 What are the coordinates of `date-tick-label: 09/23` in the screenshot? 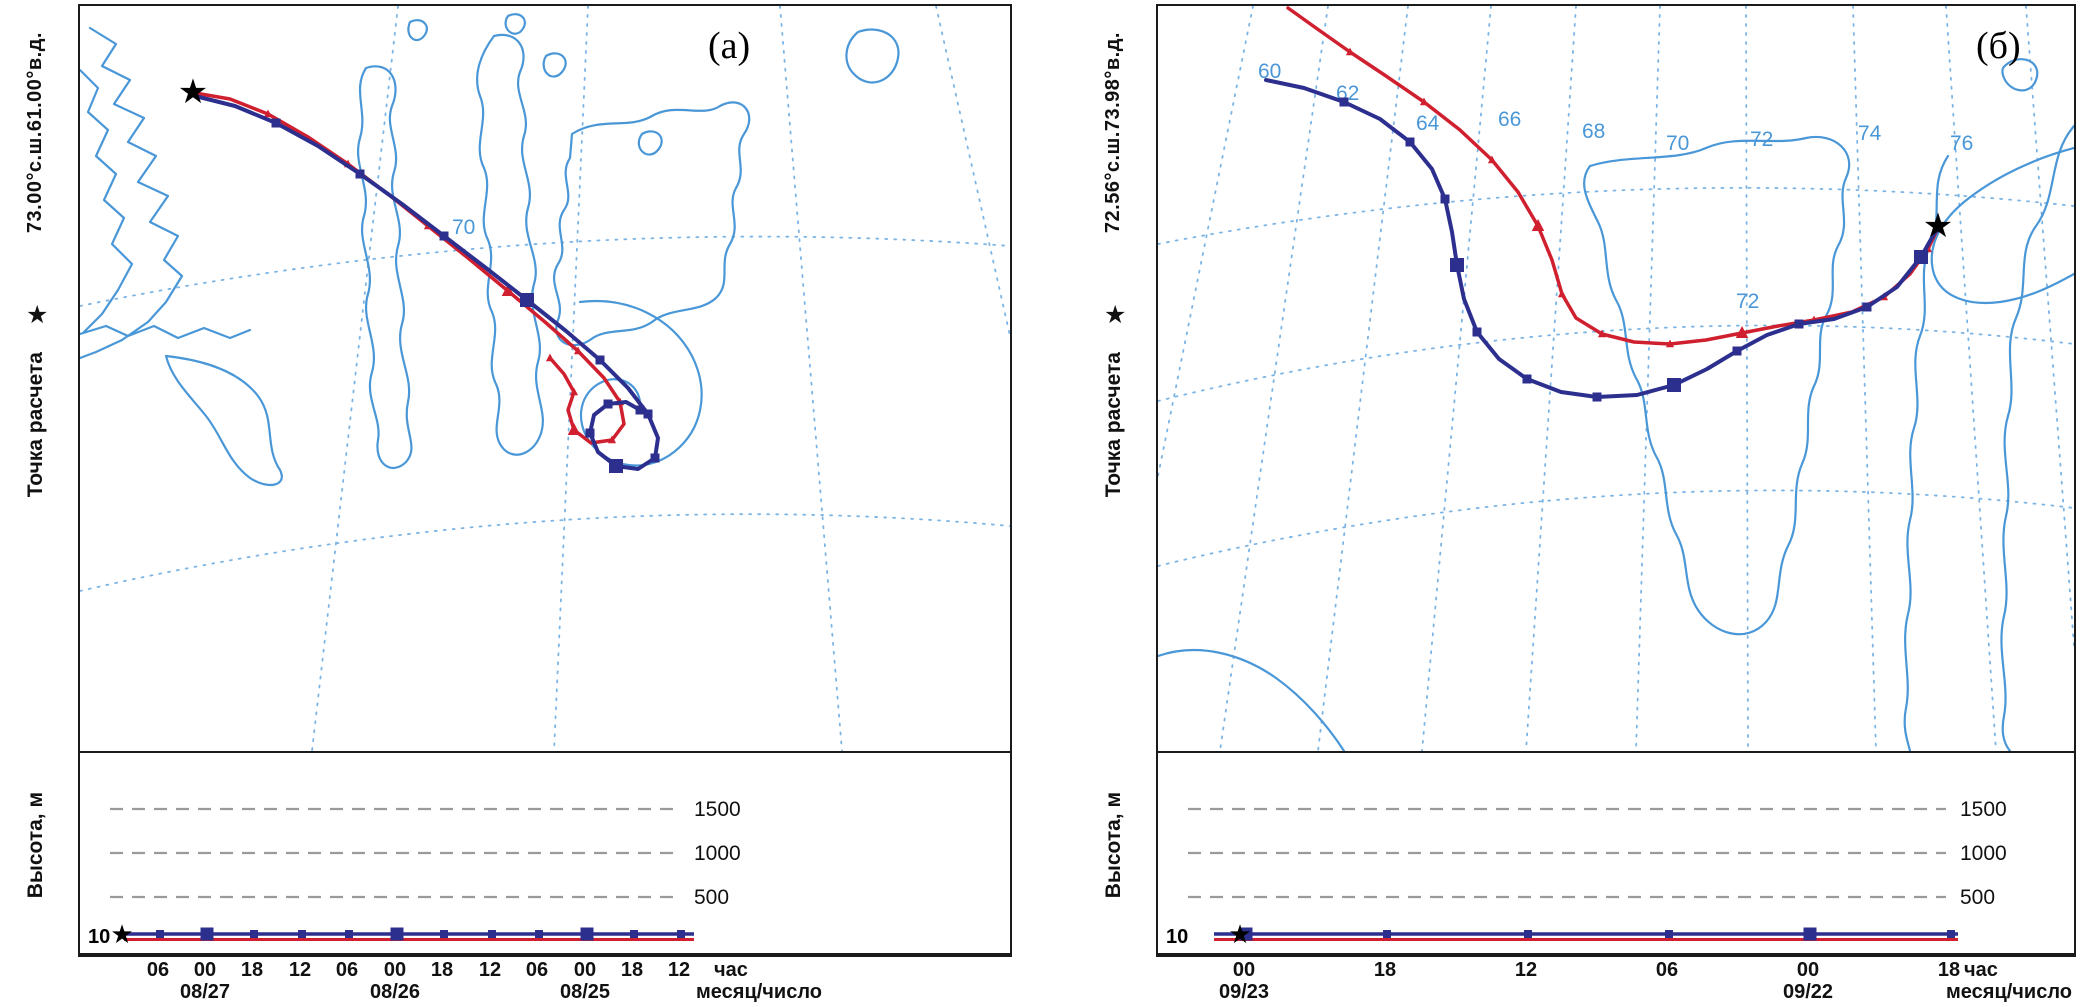 It's located at (1244, 992).